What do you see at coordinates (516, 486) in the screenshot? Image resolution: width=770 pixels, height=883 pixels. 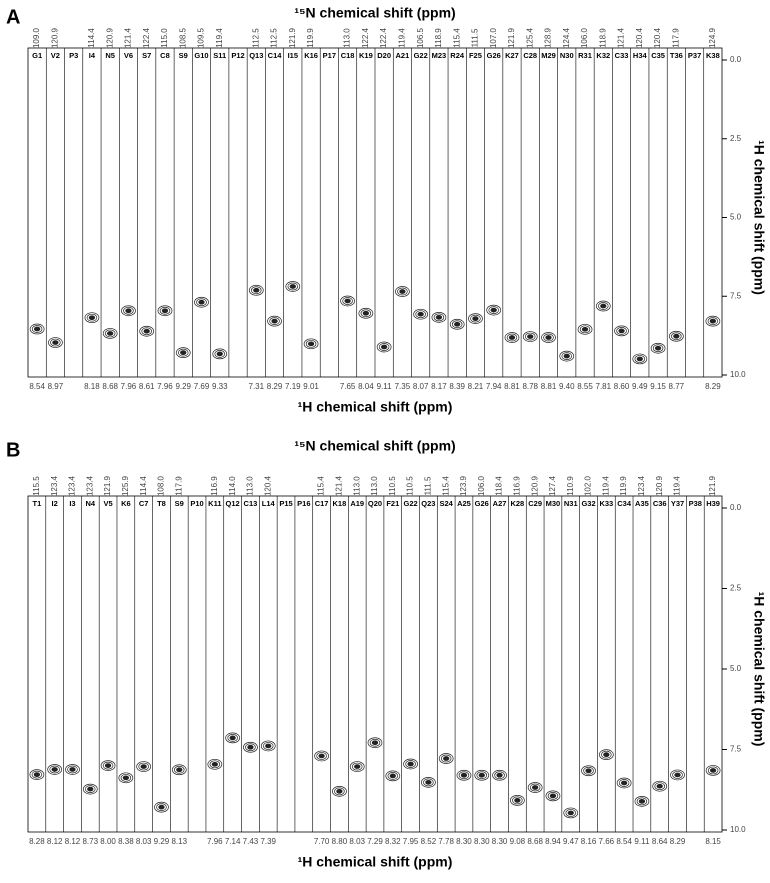 I see `n-shift: 116.9` at bounding box center [516, 486].